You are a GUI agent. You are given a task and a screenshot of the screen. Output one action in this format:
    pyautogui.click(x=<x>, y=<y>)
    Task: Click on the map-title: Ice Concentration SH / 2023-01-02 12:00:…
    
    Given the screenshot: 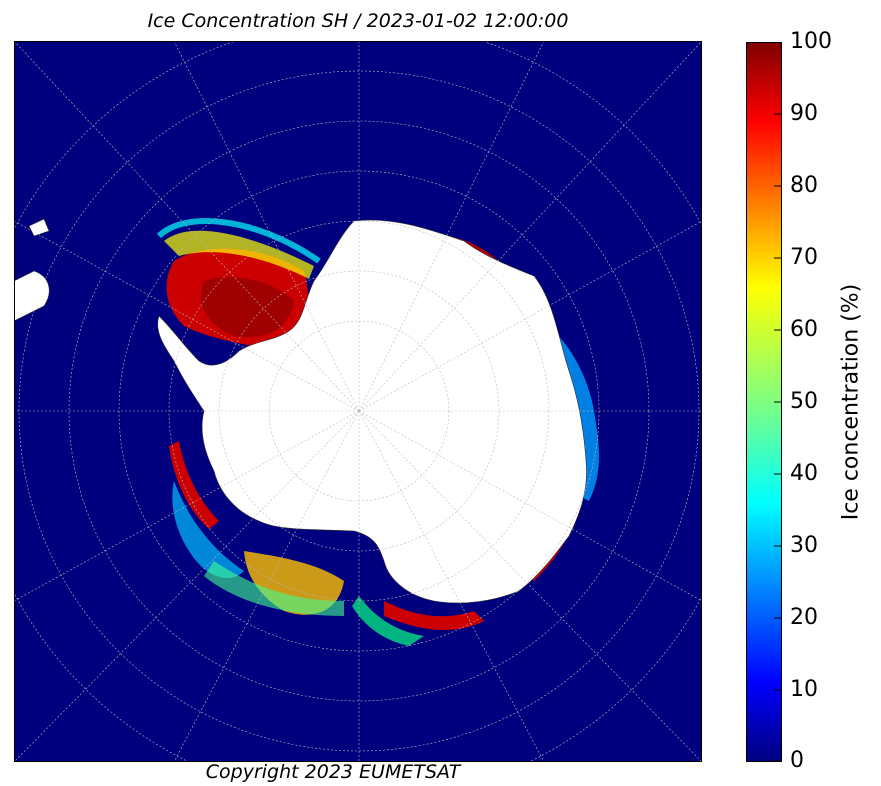 What is the action you would take?
    pyautogui.click(x=358, y=21)
    